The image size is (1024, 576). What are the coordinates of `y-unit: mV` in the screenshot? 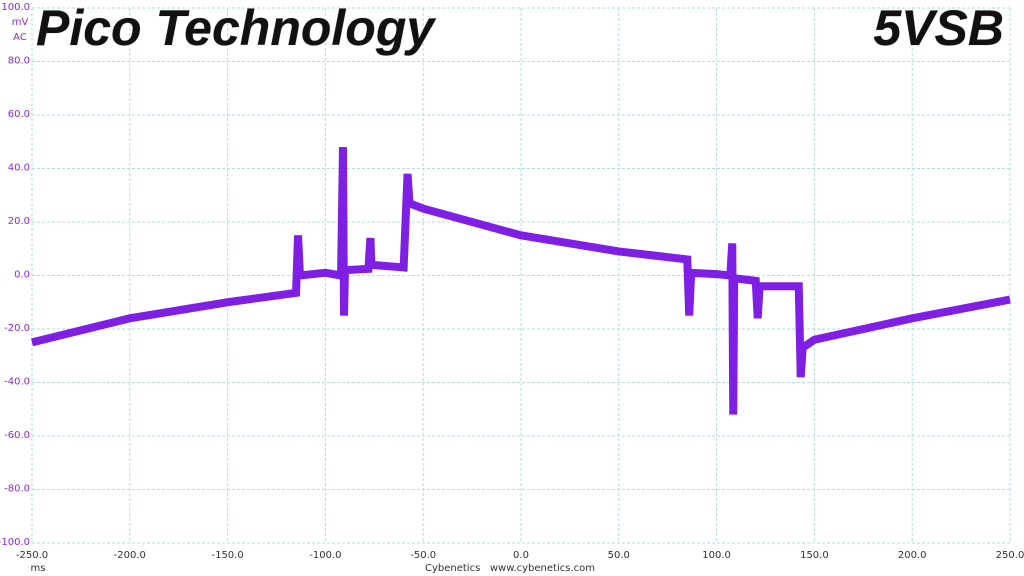 It's located at (20, 22).